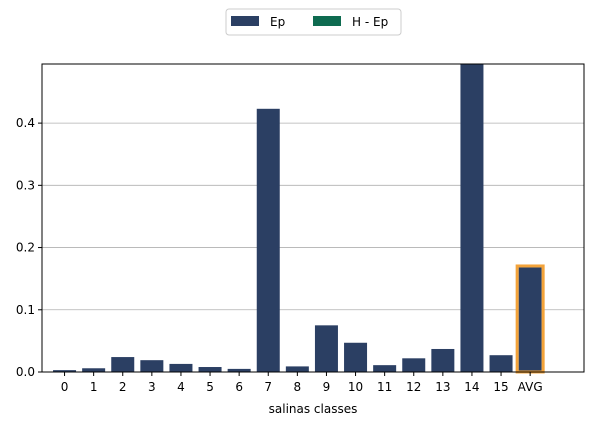 The height and width of the screenshot is (425, 597). Describe the element at coordinates (442, 387) in the screenshot. I see `x-tick-label: 13` at that location.